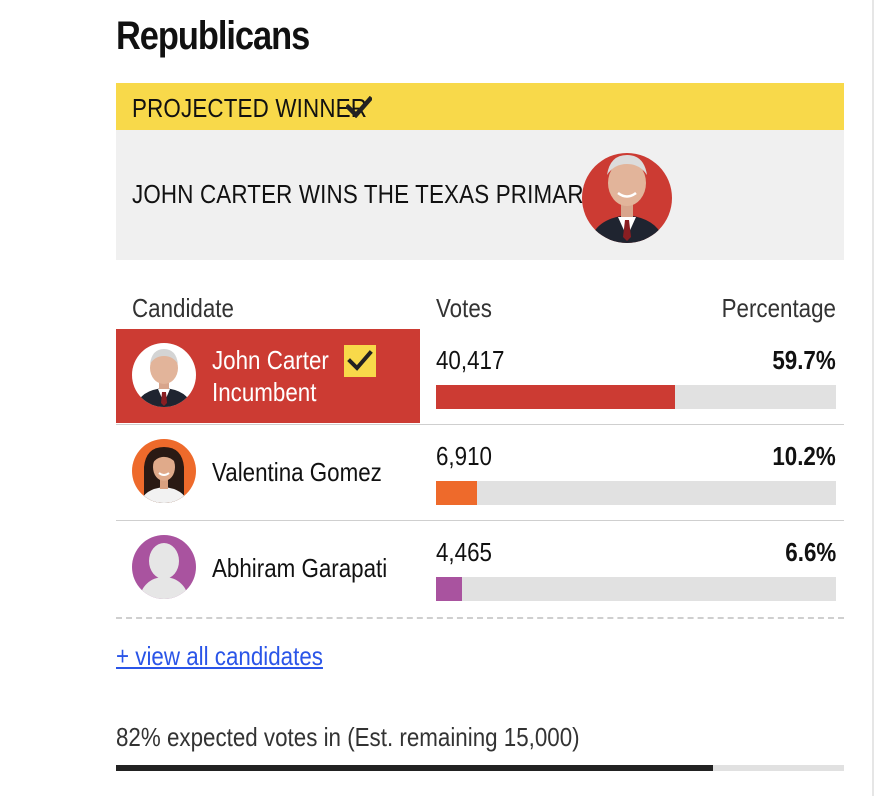  What do you see at coordinates (480, 618) in the screenshot?
I see `table-end-divider` at bounding box center [480, 618].